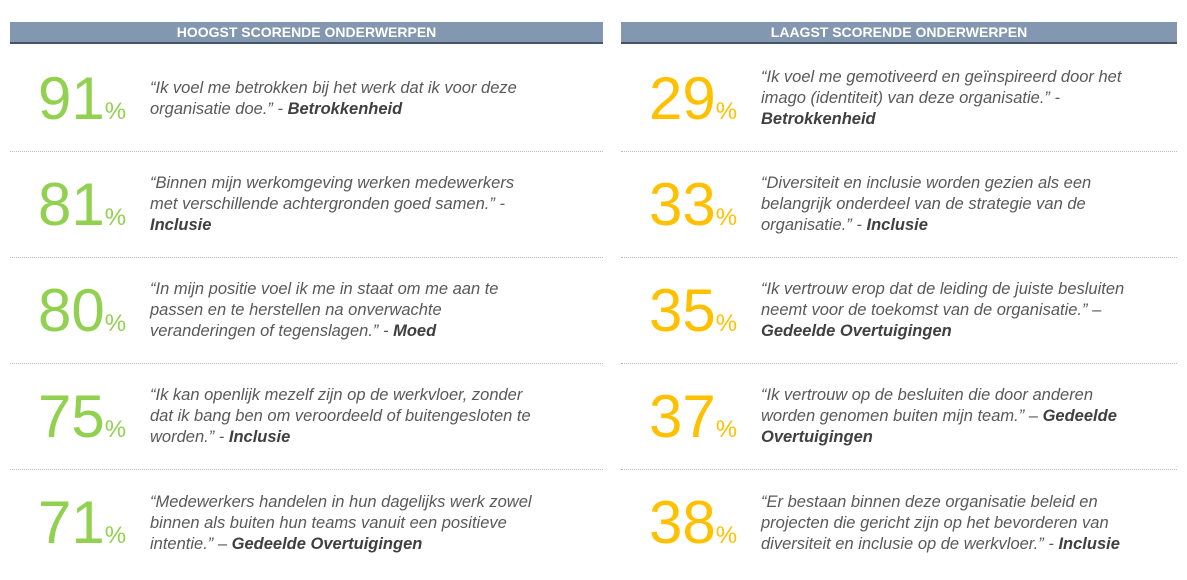 The height and width of the screenshot is (580, 1187). What do you see at coordinates (306, 33) in the screenshot?
I see `panel-header: HOOGST SCORENDE ONDERWERPEN` at bounding box center [306, 33].